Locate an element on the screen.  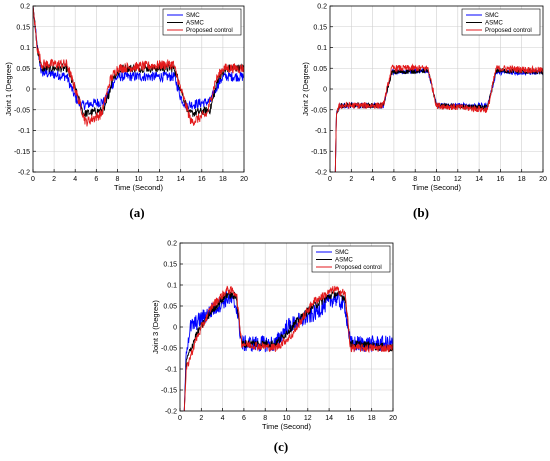
series-line-asmc is located at coordinates (288, 350).